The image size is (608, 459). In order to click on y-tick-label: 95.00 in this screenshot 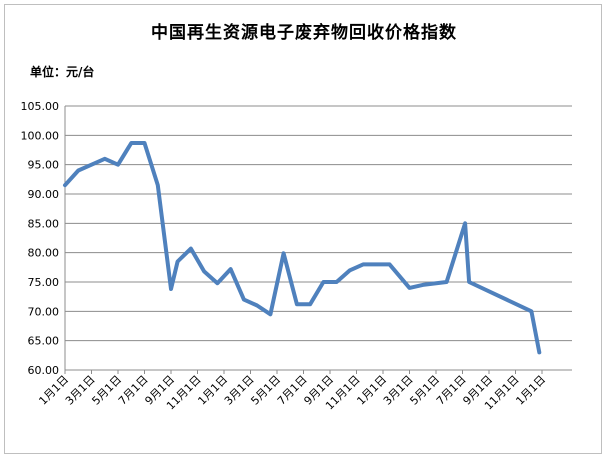, I will do `click(44, 165)`.